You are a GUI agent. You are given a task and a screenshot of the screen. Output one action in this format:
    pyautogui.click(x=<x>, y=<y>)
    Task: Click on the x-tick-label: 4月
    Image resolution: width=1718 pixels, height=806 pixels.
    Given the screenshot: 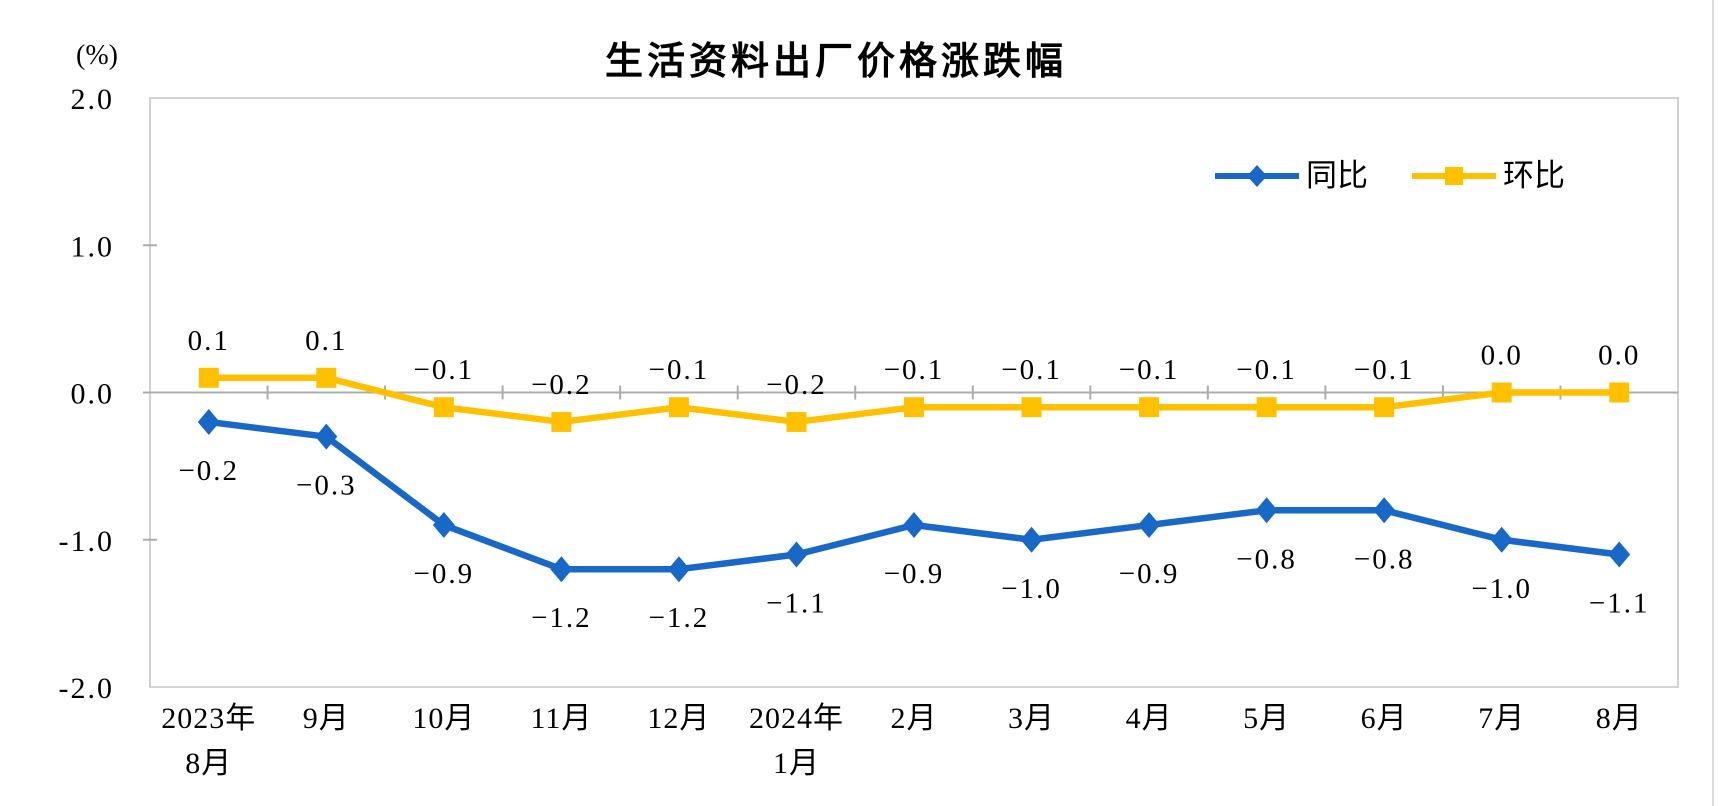 What is the action you would take?
    pyautogui.click(x=1149, y=718)
    